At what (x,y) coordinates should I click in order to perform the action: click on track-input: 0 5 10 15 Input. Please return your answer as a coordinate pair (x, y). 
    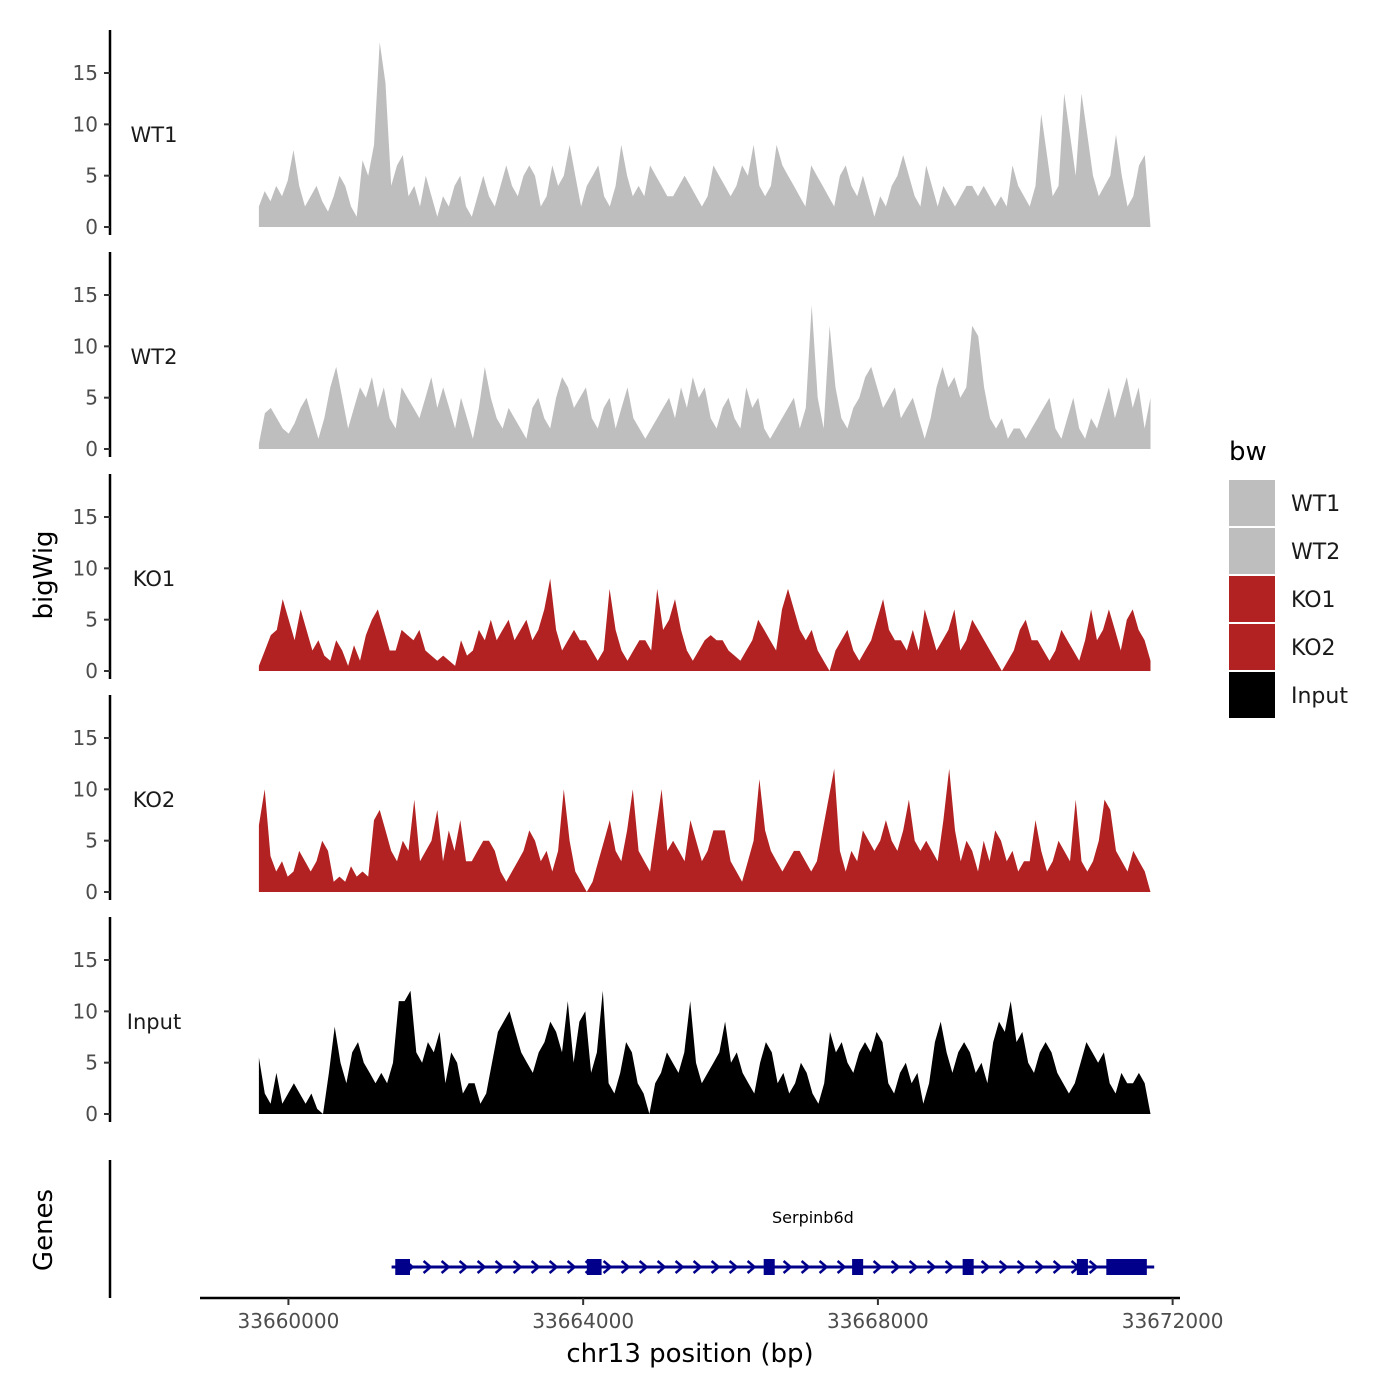
    Looking at the image, I should click on (612, 1021).